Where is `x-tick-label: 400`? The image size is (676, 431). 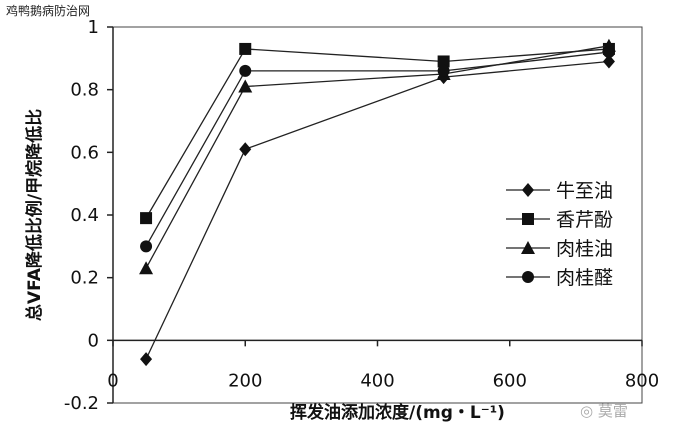
x-tick-label: 400 is located at coordinates (377, 380).